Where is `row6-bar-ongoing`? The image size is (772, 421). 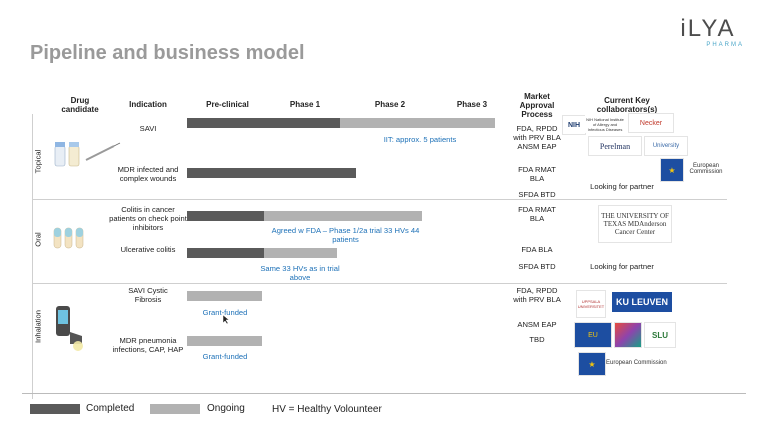
row6-bar-ongoing is located at coordinates (224, 341).